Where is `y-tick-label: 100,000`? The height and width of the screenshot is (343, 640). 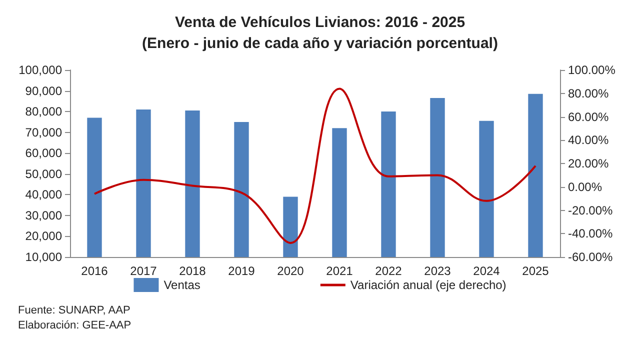 y-tick-label: 100,000 is located at coordinates (40, 70).